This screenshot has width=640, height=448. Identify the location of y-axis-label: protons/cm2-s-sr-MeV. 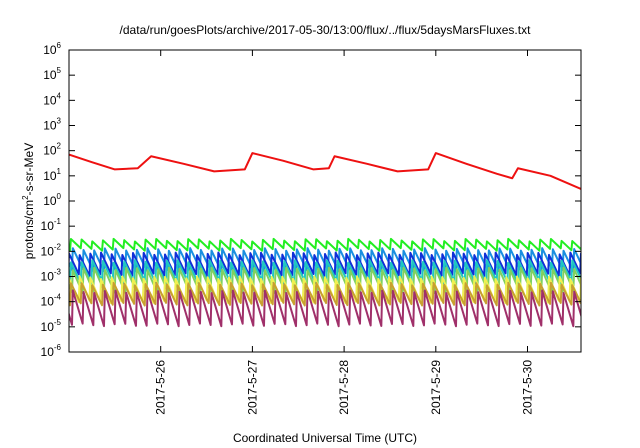
(28, 201).